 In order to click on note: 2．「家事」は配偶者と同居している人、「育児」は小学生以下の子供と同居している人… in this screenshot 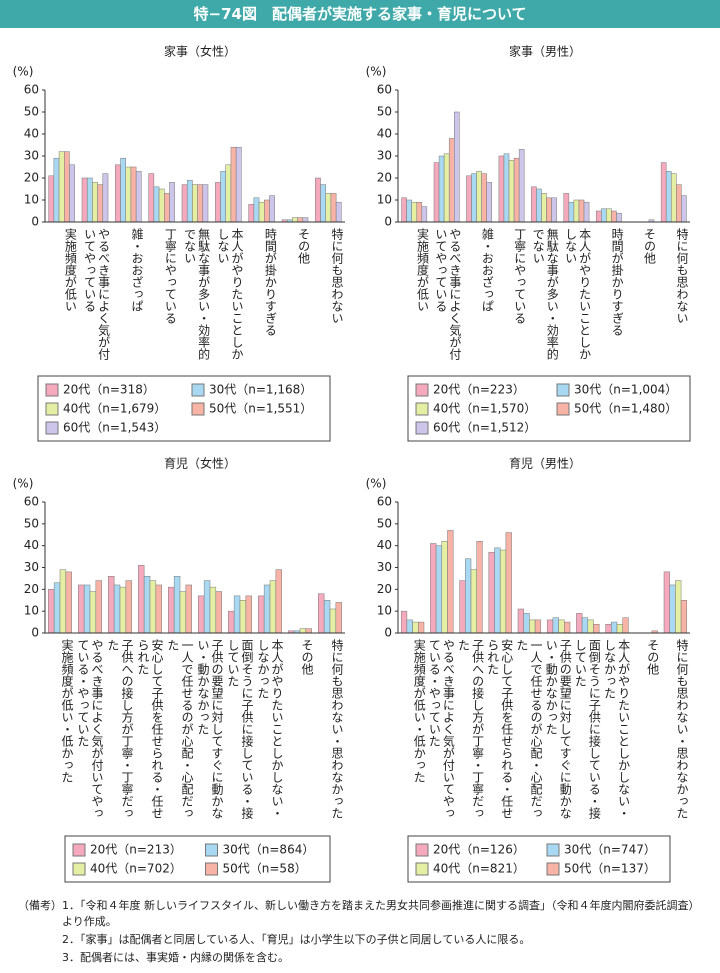, I will do `click(296, 939)`.